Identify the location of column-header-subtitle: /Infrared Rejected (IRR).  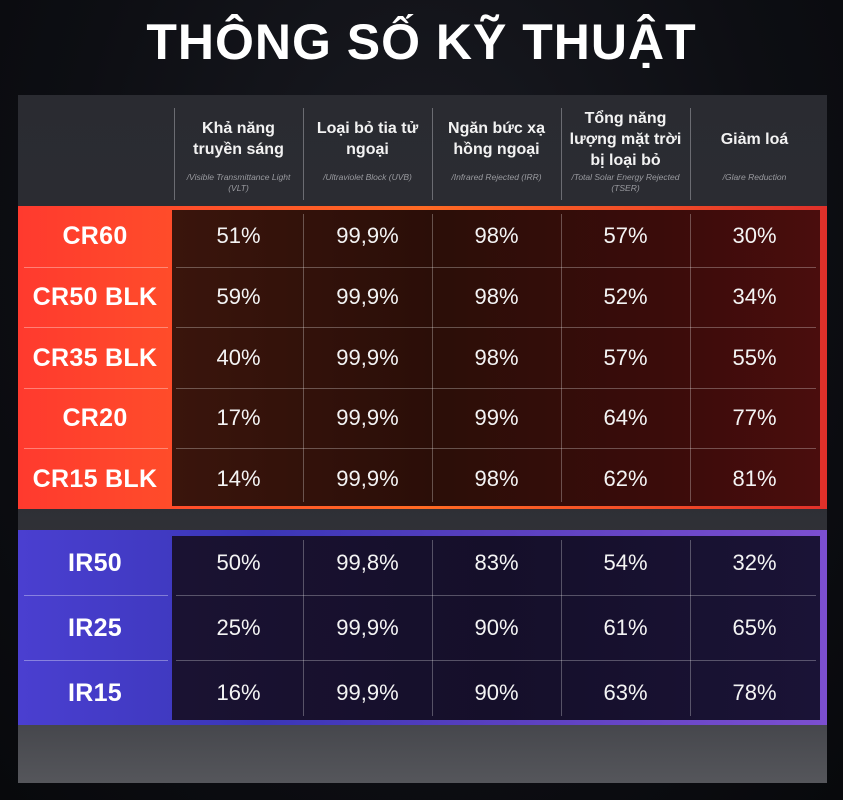
(496, 177).